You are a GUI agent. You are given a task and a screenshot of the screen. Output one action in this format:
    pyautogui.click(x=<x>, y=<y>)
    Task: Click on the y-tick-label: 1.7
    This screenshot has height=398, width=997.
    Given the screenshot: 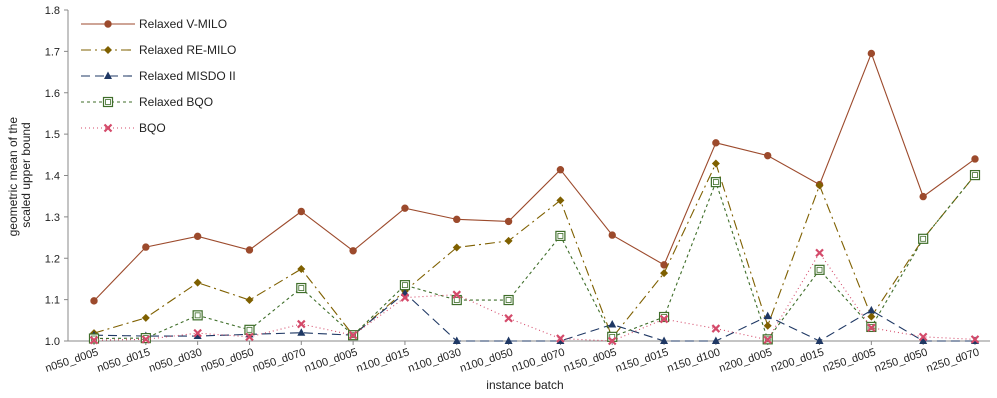 What is the action you would take?
    pyautogui.click(x=52, y=52)
    